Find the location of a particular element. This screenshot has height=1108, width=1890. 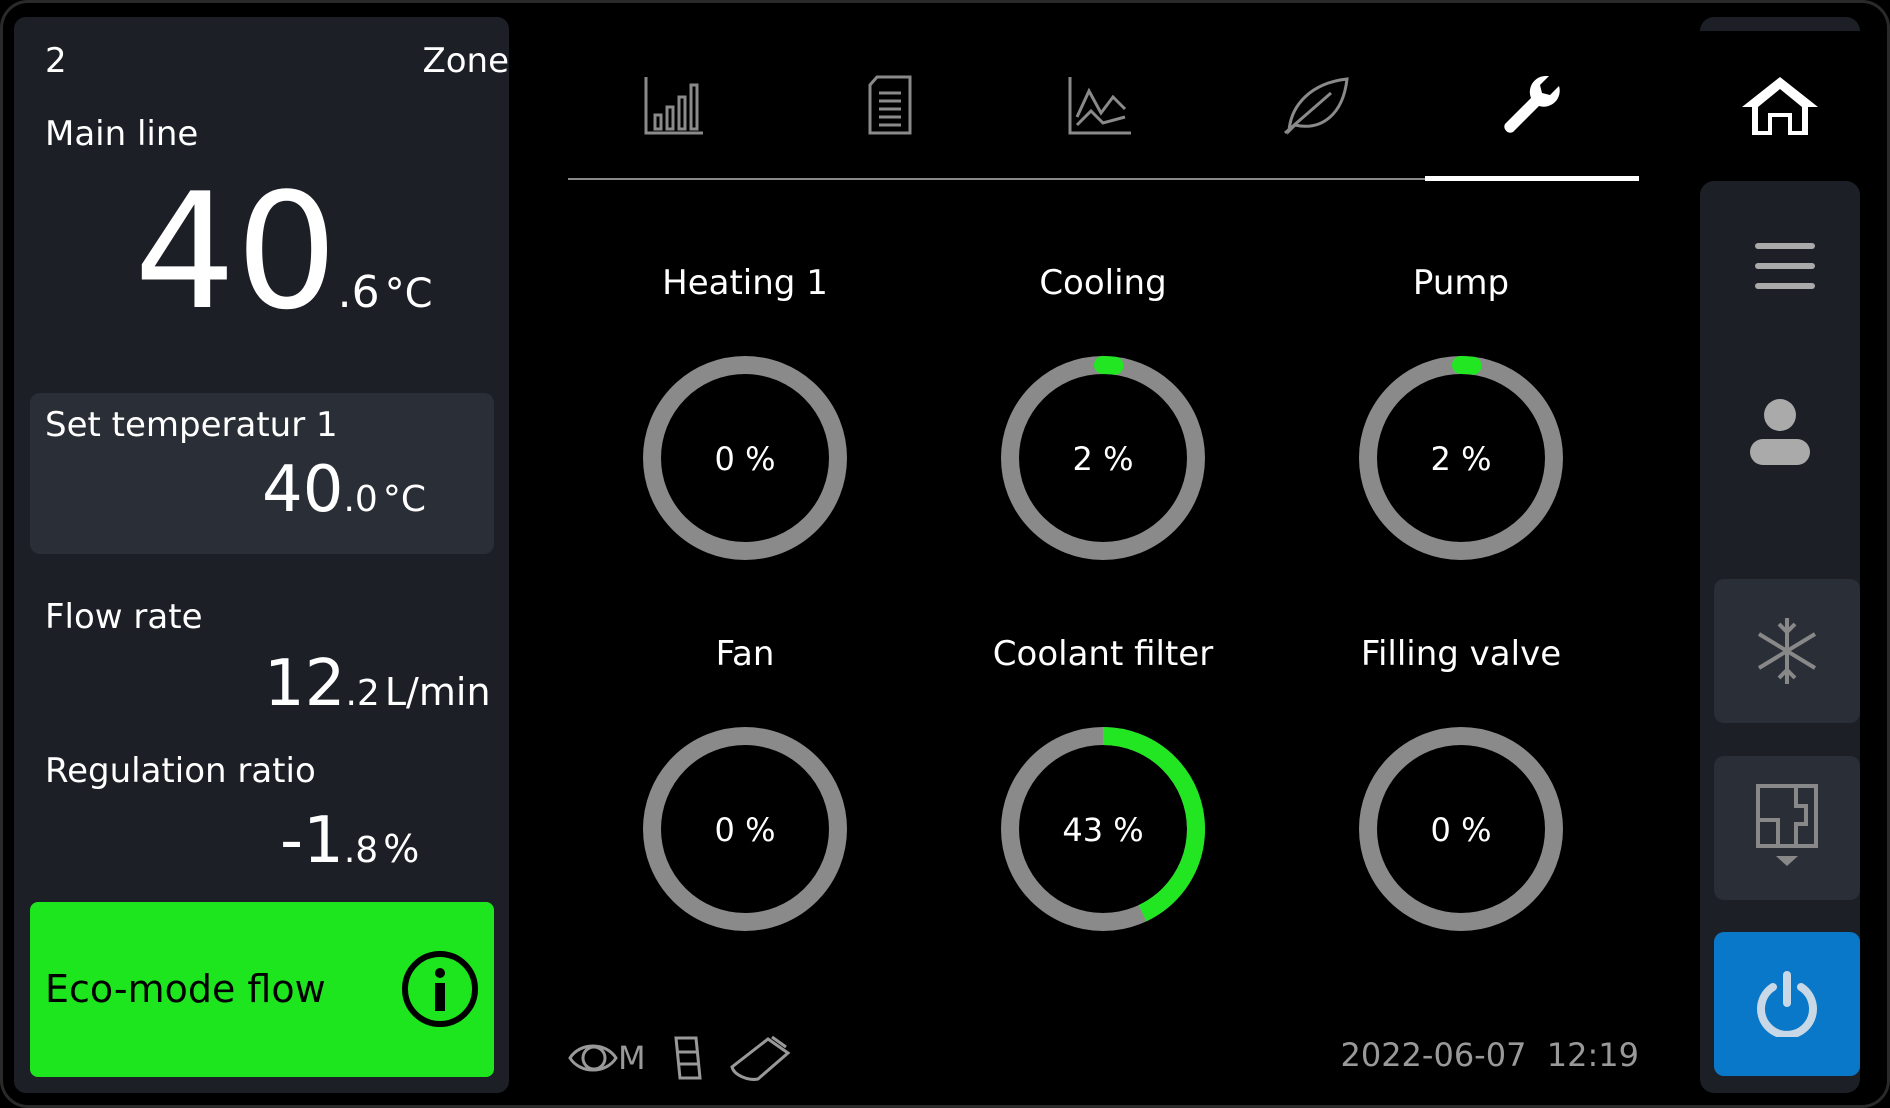

regulation-label: Regulation ratio is located at coordinates (180, 771).